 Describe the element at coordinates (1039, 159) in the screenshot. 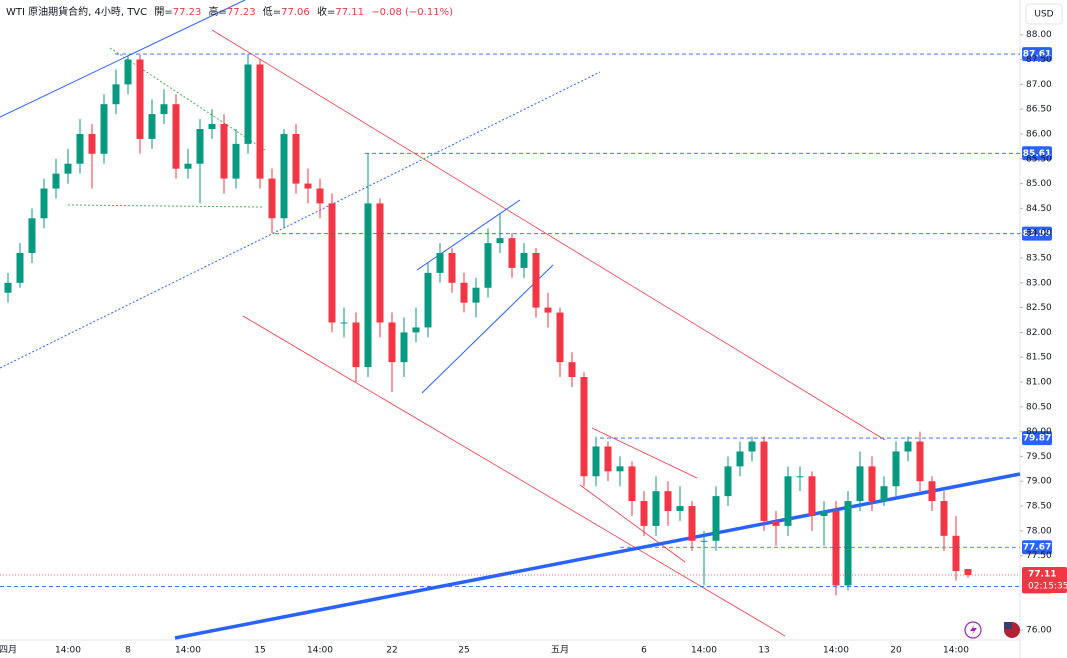

I see `y-tick-label: 85.50` at that location.